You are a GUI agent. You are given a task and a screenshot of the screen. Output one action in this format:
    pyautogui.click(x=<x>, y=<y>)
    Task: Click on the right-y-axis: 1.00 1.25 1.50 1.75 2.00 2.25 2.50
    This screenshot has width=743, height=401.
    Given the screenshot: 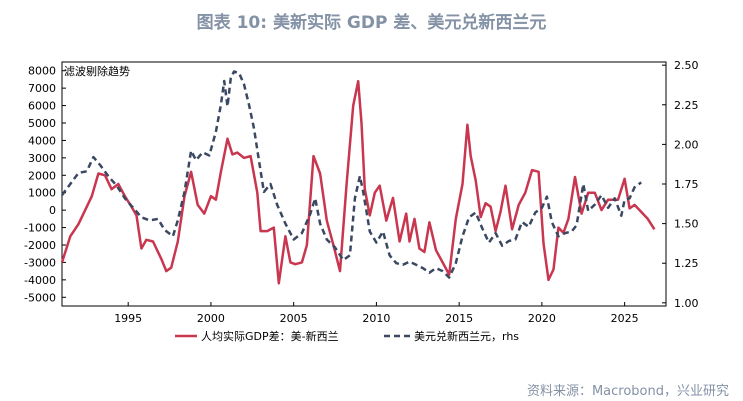 What is the action you would take?
    pyautogui.click(x=680, y=184)
    